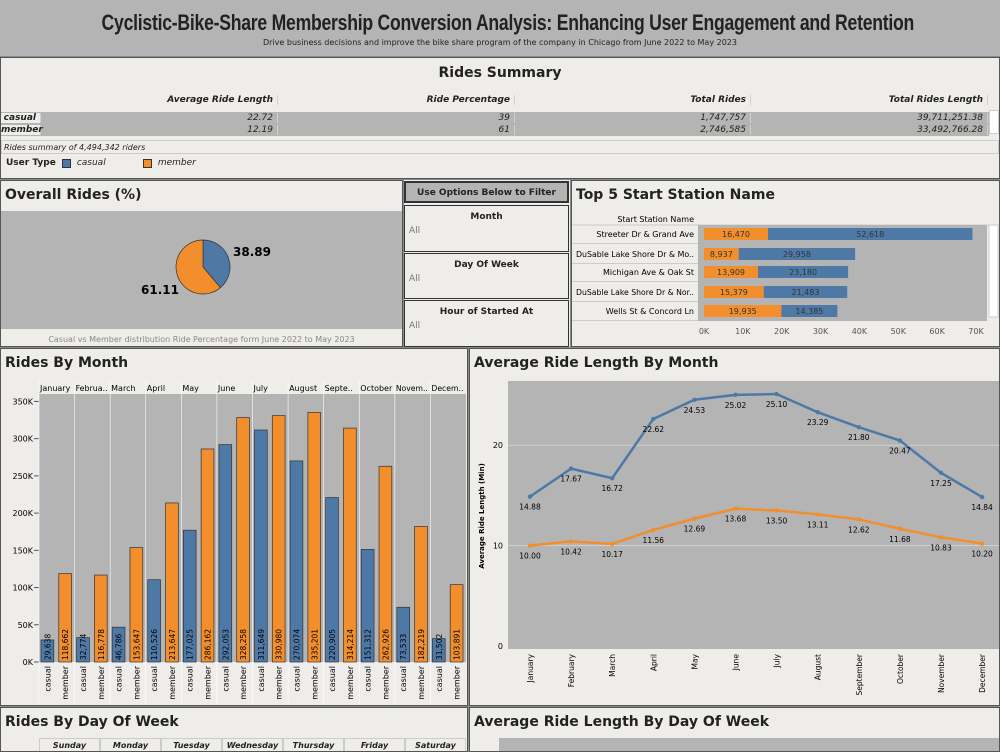 The image size is (1000, 752). I want to click on x-tick-label: 70K, so click(976, 331).